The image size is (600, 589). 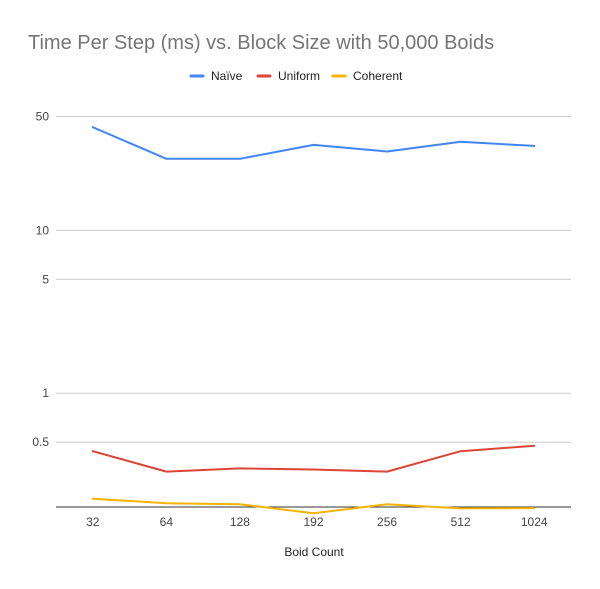 What do you see at coordinates (313, 522) in the screenshot?
I see `x-tick-label: 192` at bounding box center [313, 522].